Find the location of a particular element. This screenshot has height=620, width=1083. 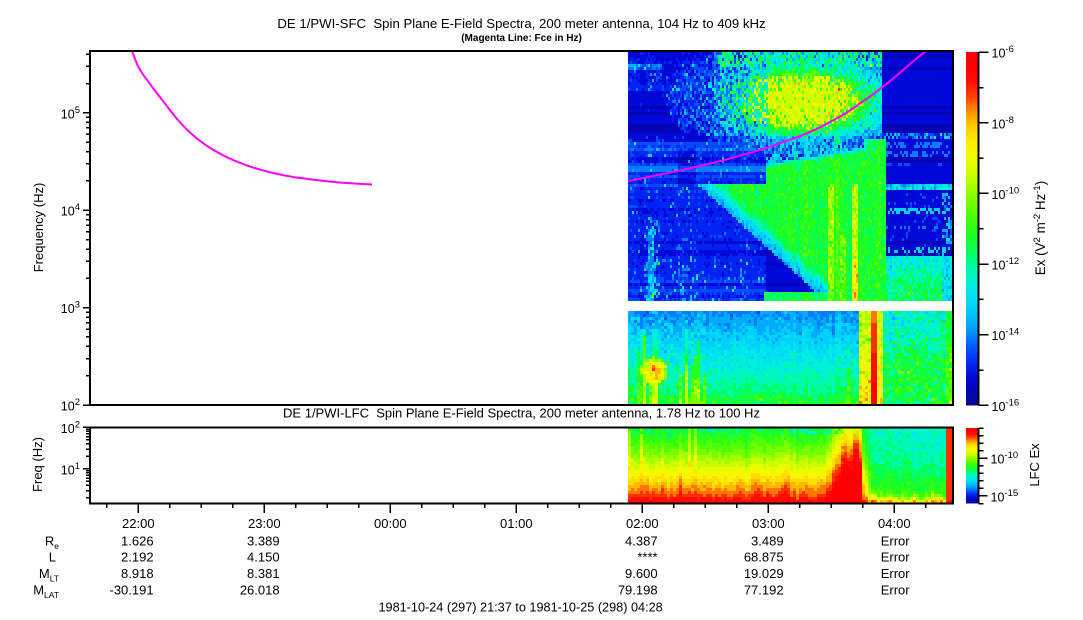

svg-text: 8.918 is located at coordinates (137, 573).